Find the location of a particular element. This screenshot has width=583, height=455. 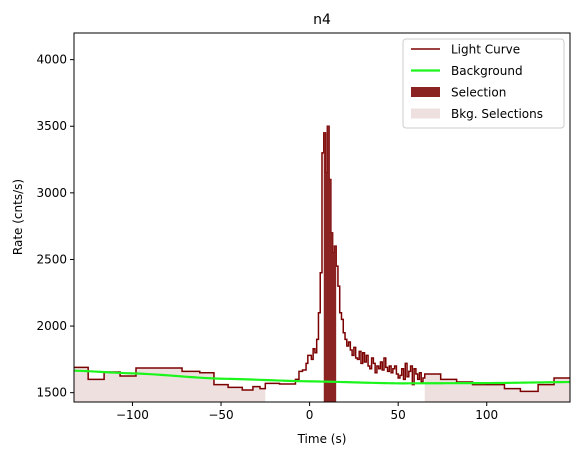

selection-layer is located at coordinates (330, 264).